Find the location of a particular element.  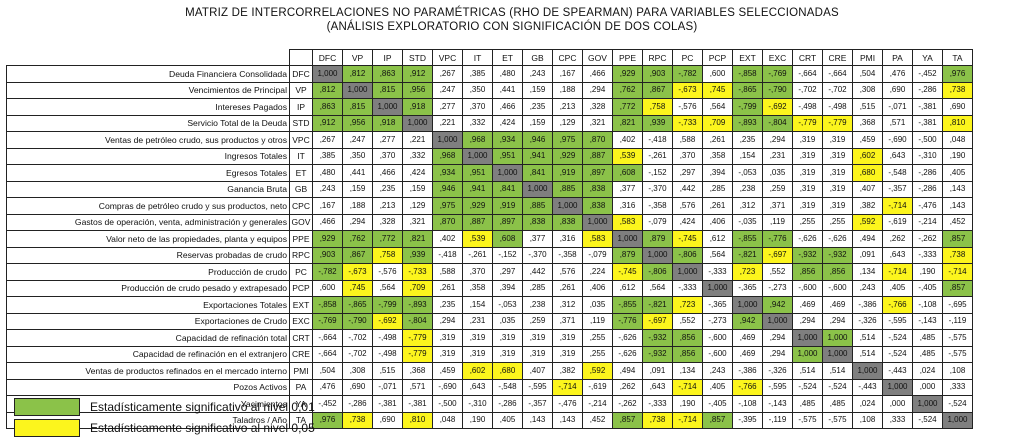

row-code: GB is located at coordinates (301, 189).